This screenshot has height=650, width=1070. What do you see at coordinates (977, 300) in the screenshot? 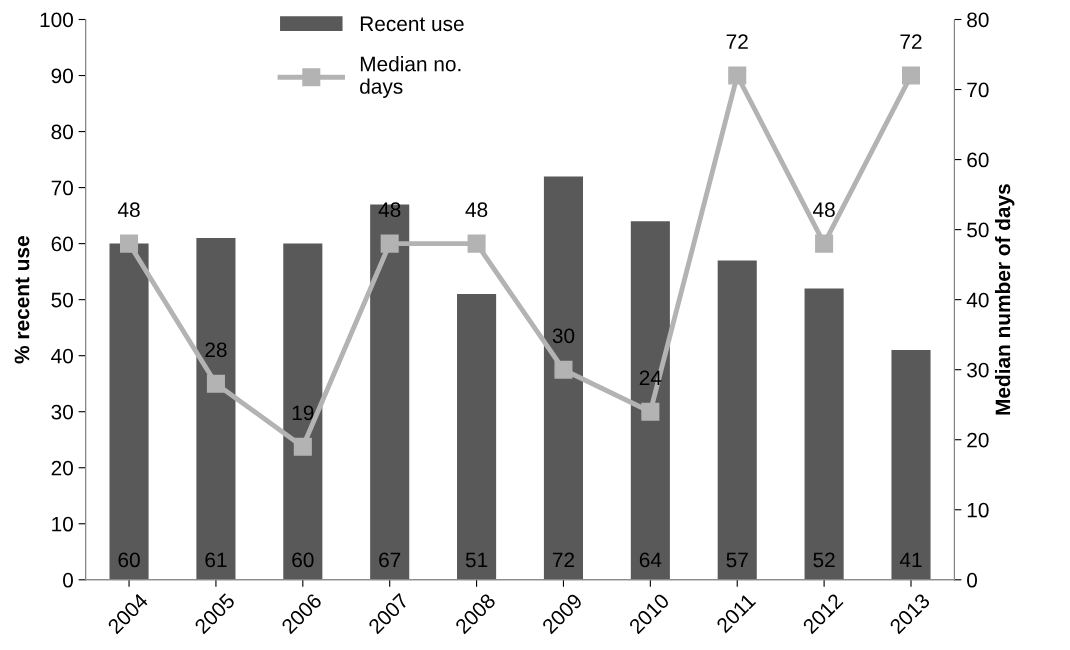
I see `y2-tick-label: 40` at bounding box center [977, 300].